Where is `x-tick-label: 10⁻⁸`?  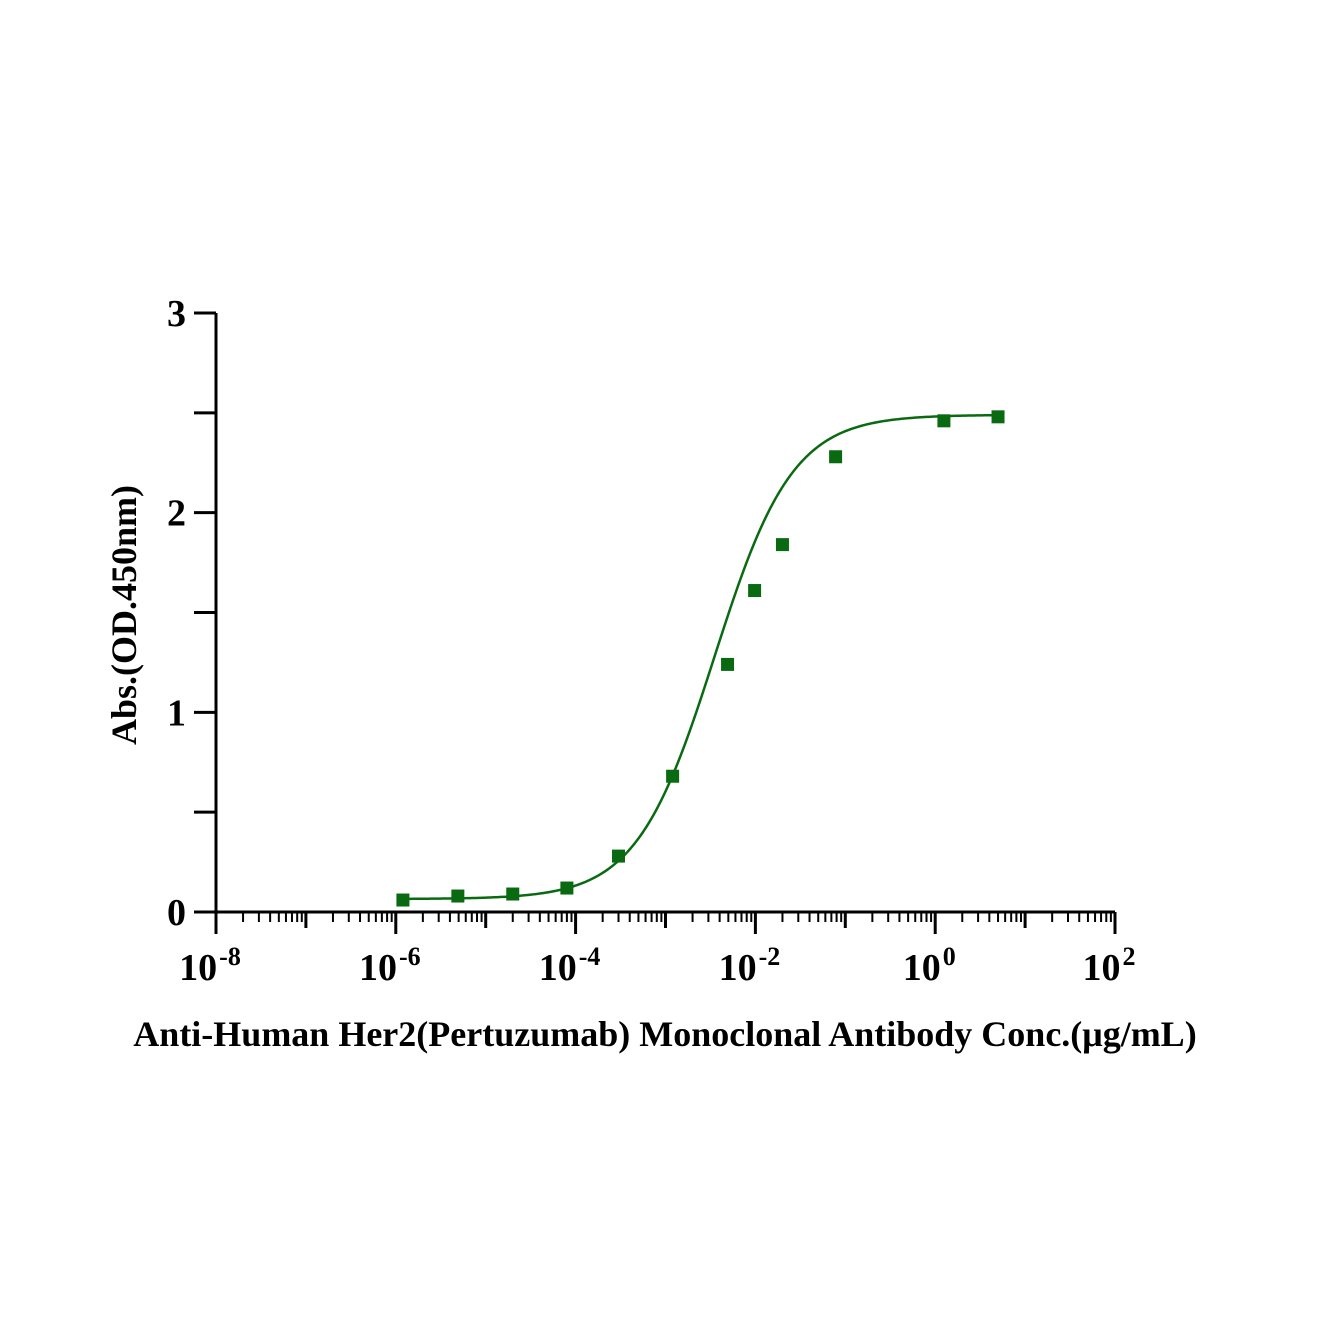
x-tick-label: 10⁻⁸ is located at coordinates (210, 965).